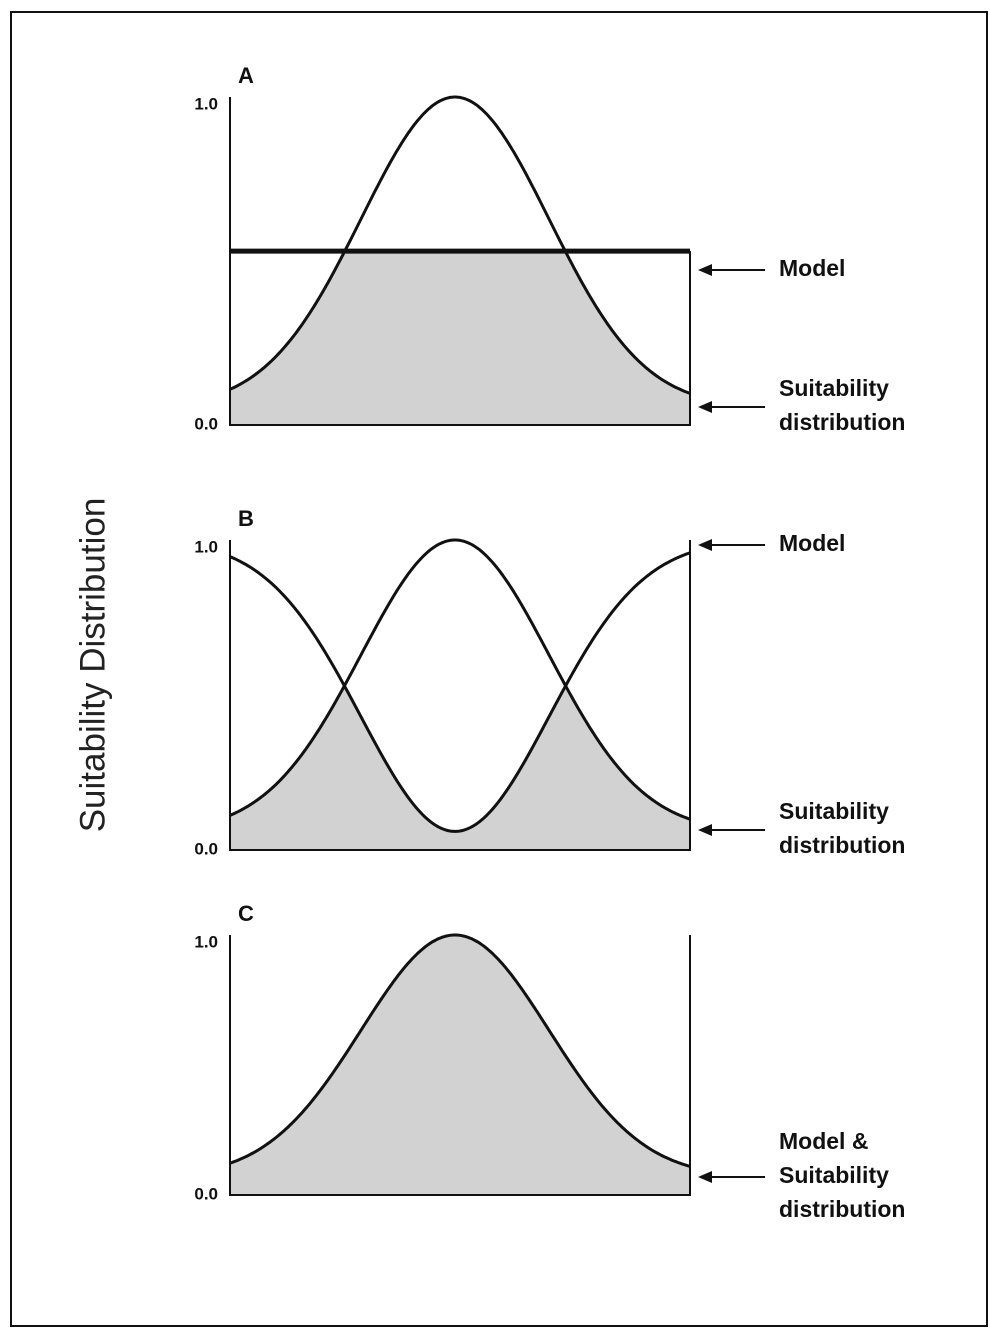  What do you see at coordinates (246, 75) in the screenshot?
I see `panel-label: A` at bounding box center [246, 75].